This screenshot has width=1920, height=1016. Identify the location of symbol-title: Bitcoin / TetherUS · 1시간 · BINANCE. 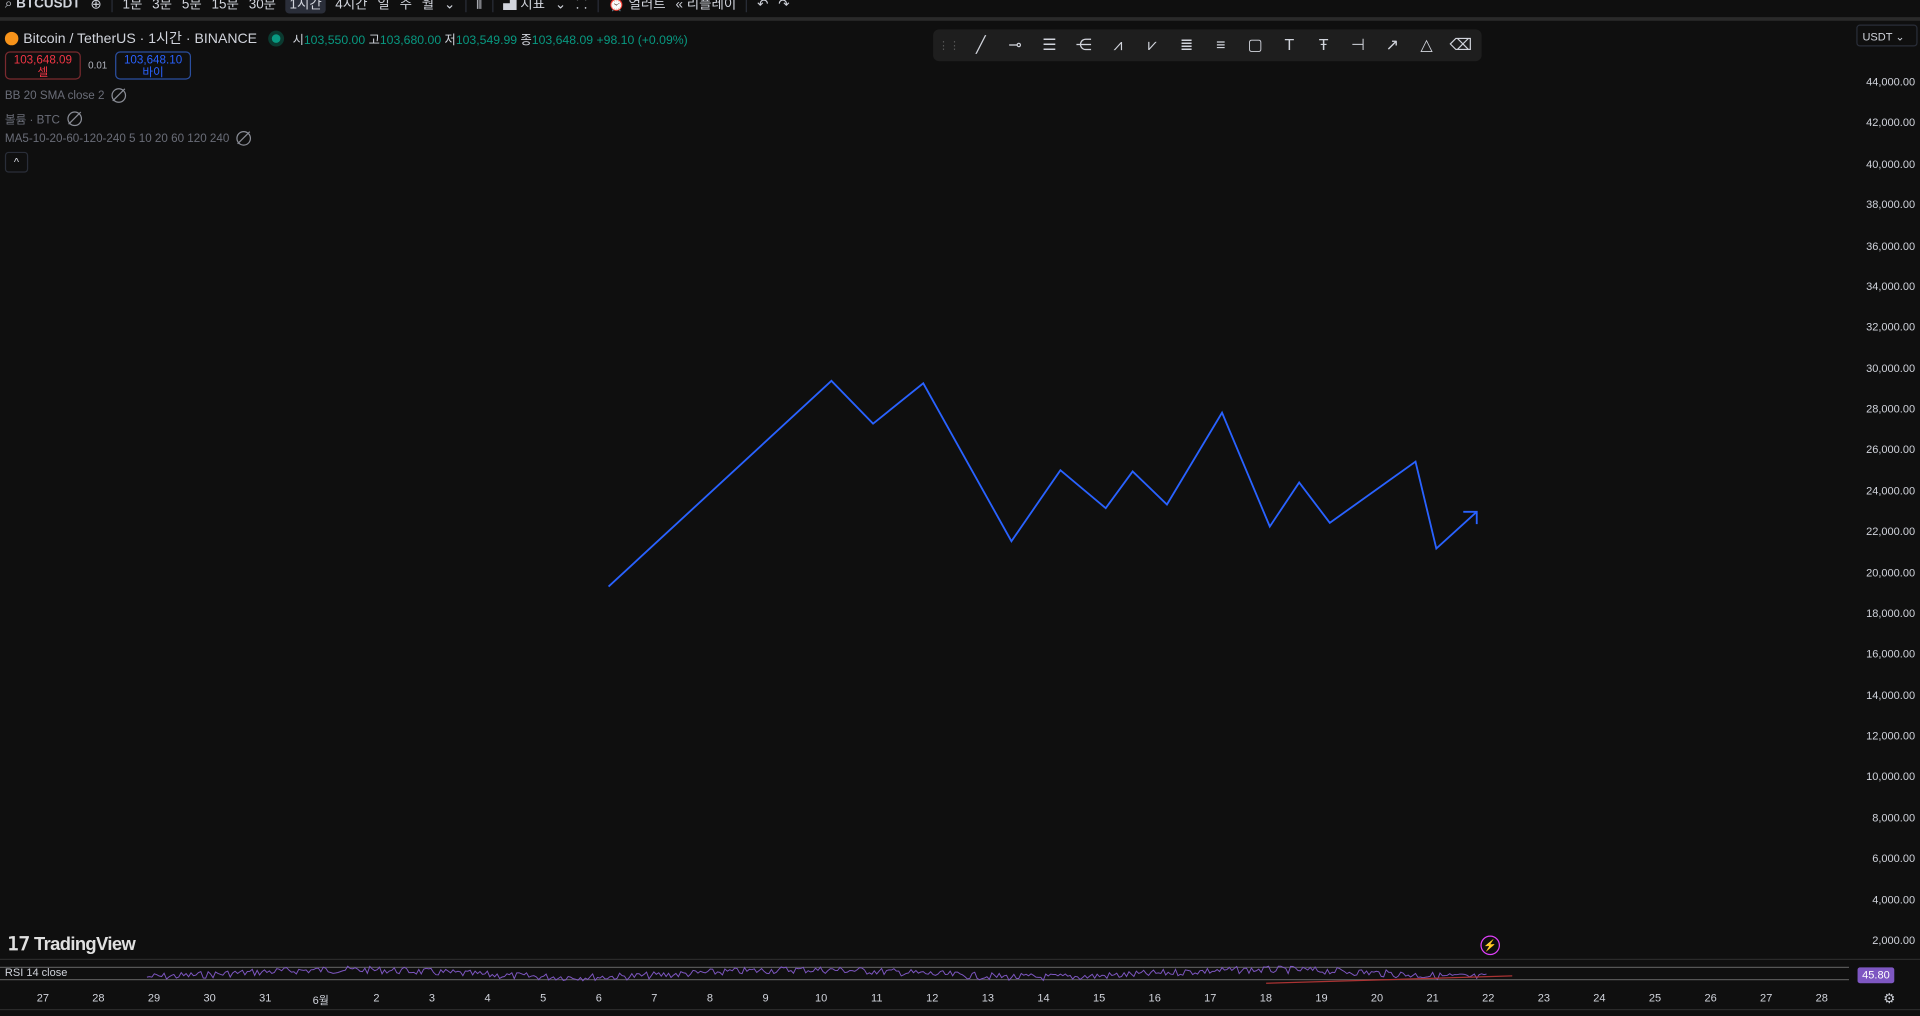
(140, 39).